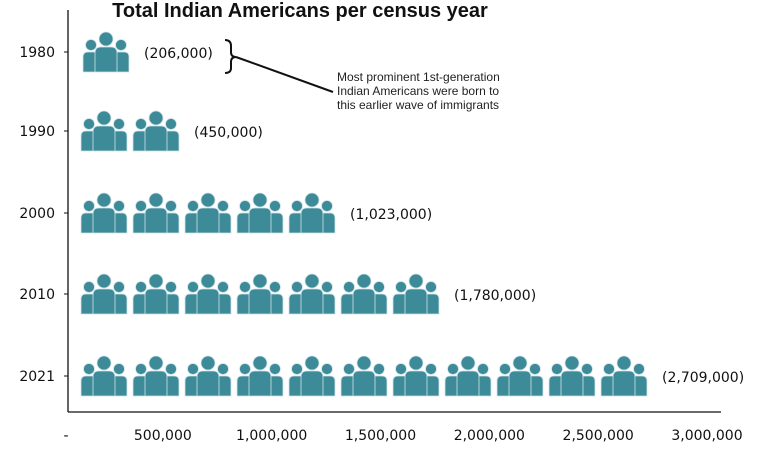  I want to click on x-tick-label: 1,000,000, so click(271, 436).